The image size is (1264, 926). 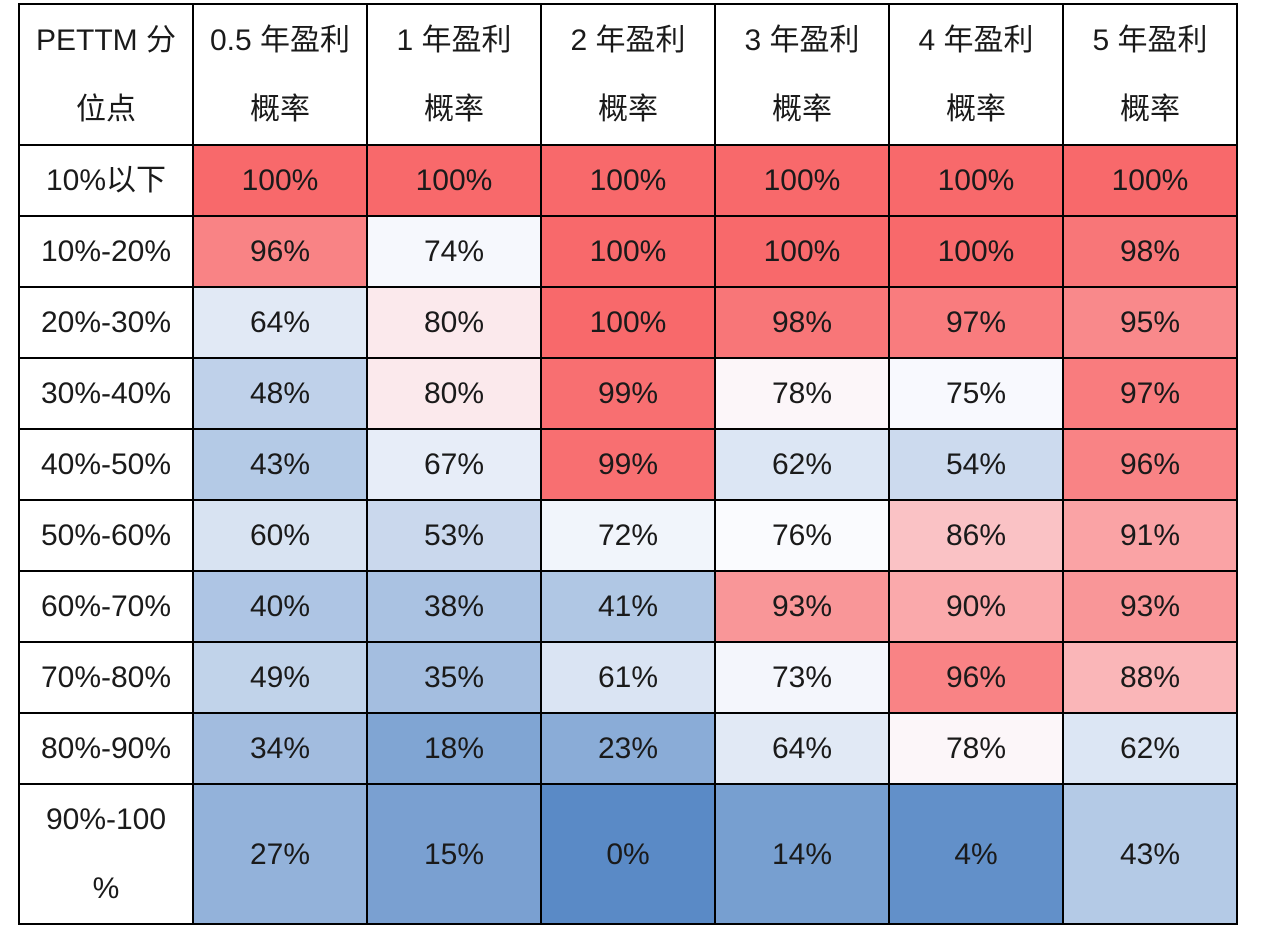 I want to click on row-label-line: 20%-30%, so click(x=106, y=322).